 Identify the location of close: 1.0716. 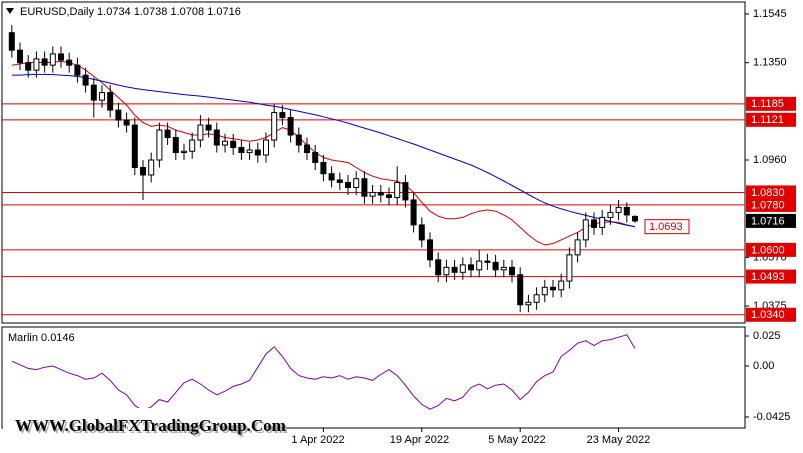
(224, 12).